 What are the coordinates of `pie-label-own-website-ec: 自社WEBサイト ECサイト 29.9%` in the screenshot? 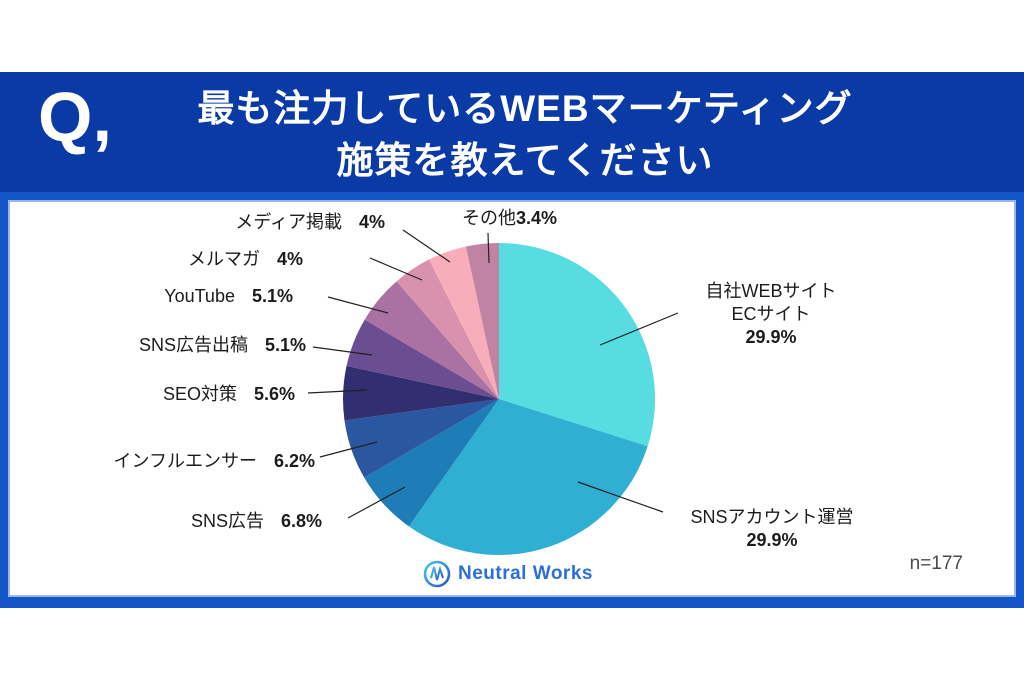 It's located at (771, 314).